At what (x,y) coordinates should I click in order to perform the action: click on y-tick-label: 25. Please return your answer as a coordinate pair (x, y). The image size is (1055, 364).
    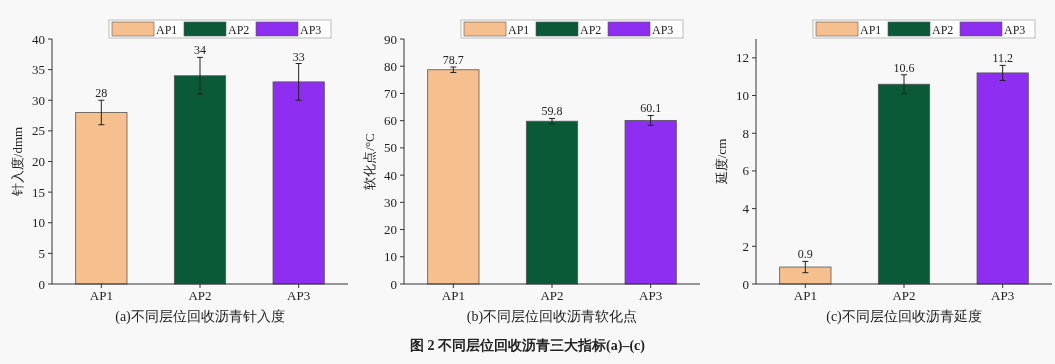
    Looking at the image, I should click on (38, 131).